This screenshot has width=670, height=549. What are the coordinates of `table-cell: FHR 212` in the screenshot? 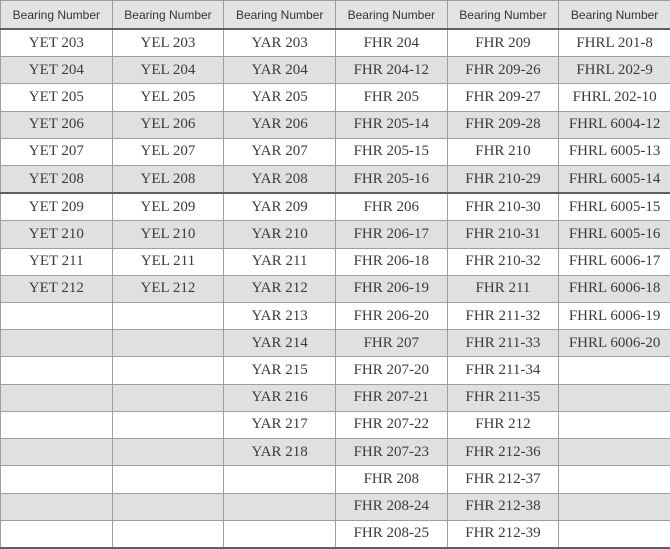 It's located at (503, 425).